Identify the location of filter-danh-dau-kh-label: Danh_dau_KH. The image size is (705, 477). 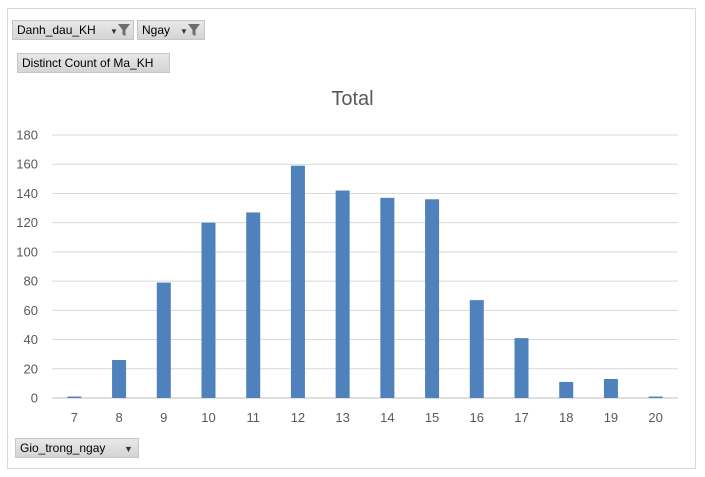
(56, 30).